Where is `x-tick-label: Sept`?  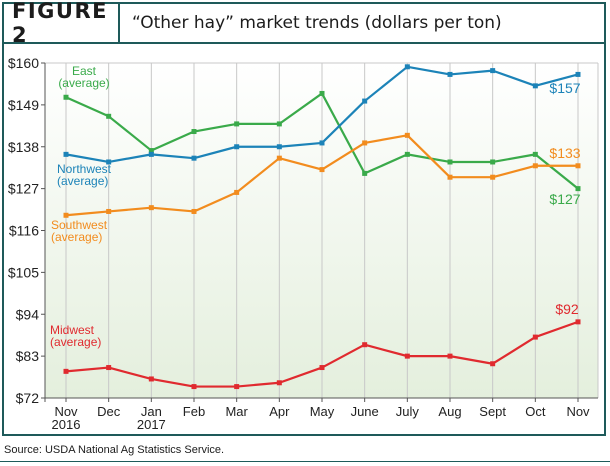
x-tick-label: Sept is located at coordinates (492, 411).